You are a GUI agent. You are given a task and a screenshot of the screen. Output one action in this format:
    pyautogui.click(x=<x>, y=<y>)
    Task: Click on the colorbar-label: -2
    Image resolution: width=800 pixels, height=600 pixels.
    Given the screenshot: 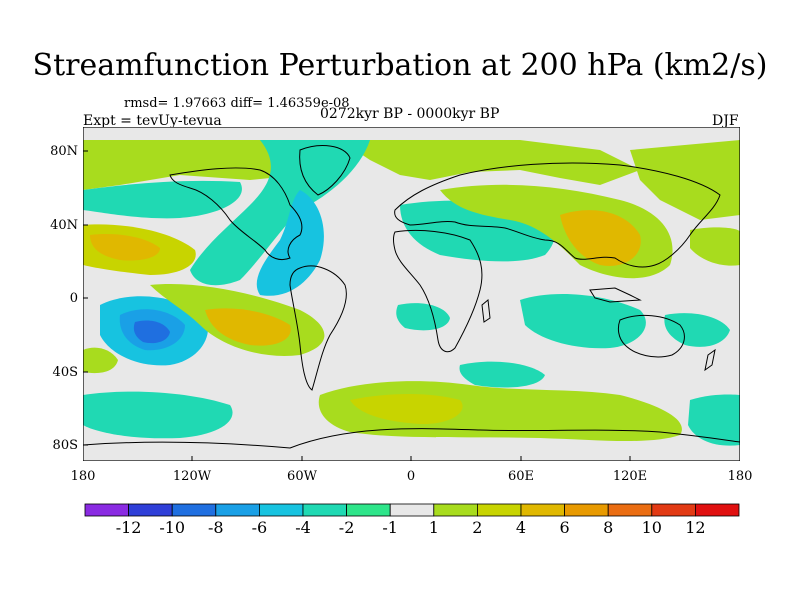 What is the action you would take?
    pyautogui.click(x=347, y=527)
    